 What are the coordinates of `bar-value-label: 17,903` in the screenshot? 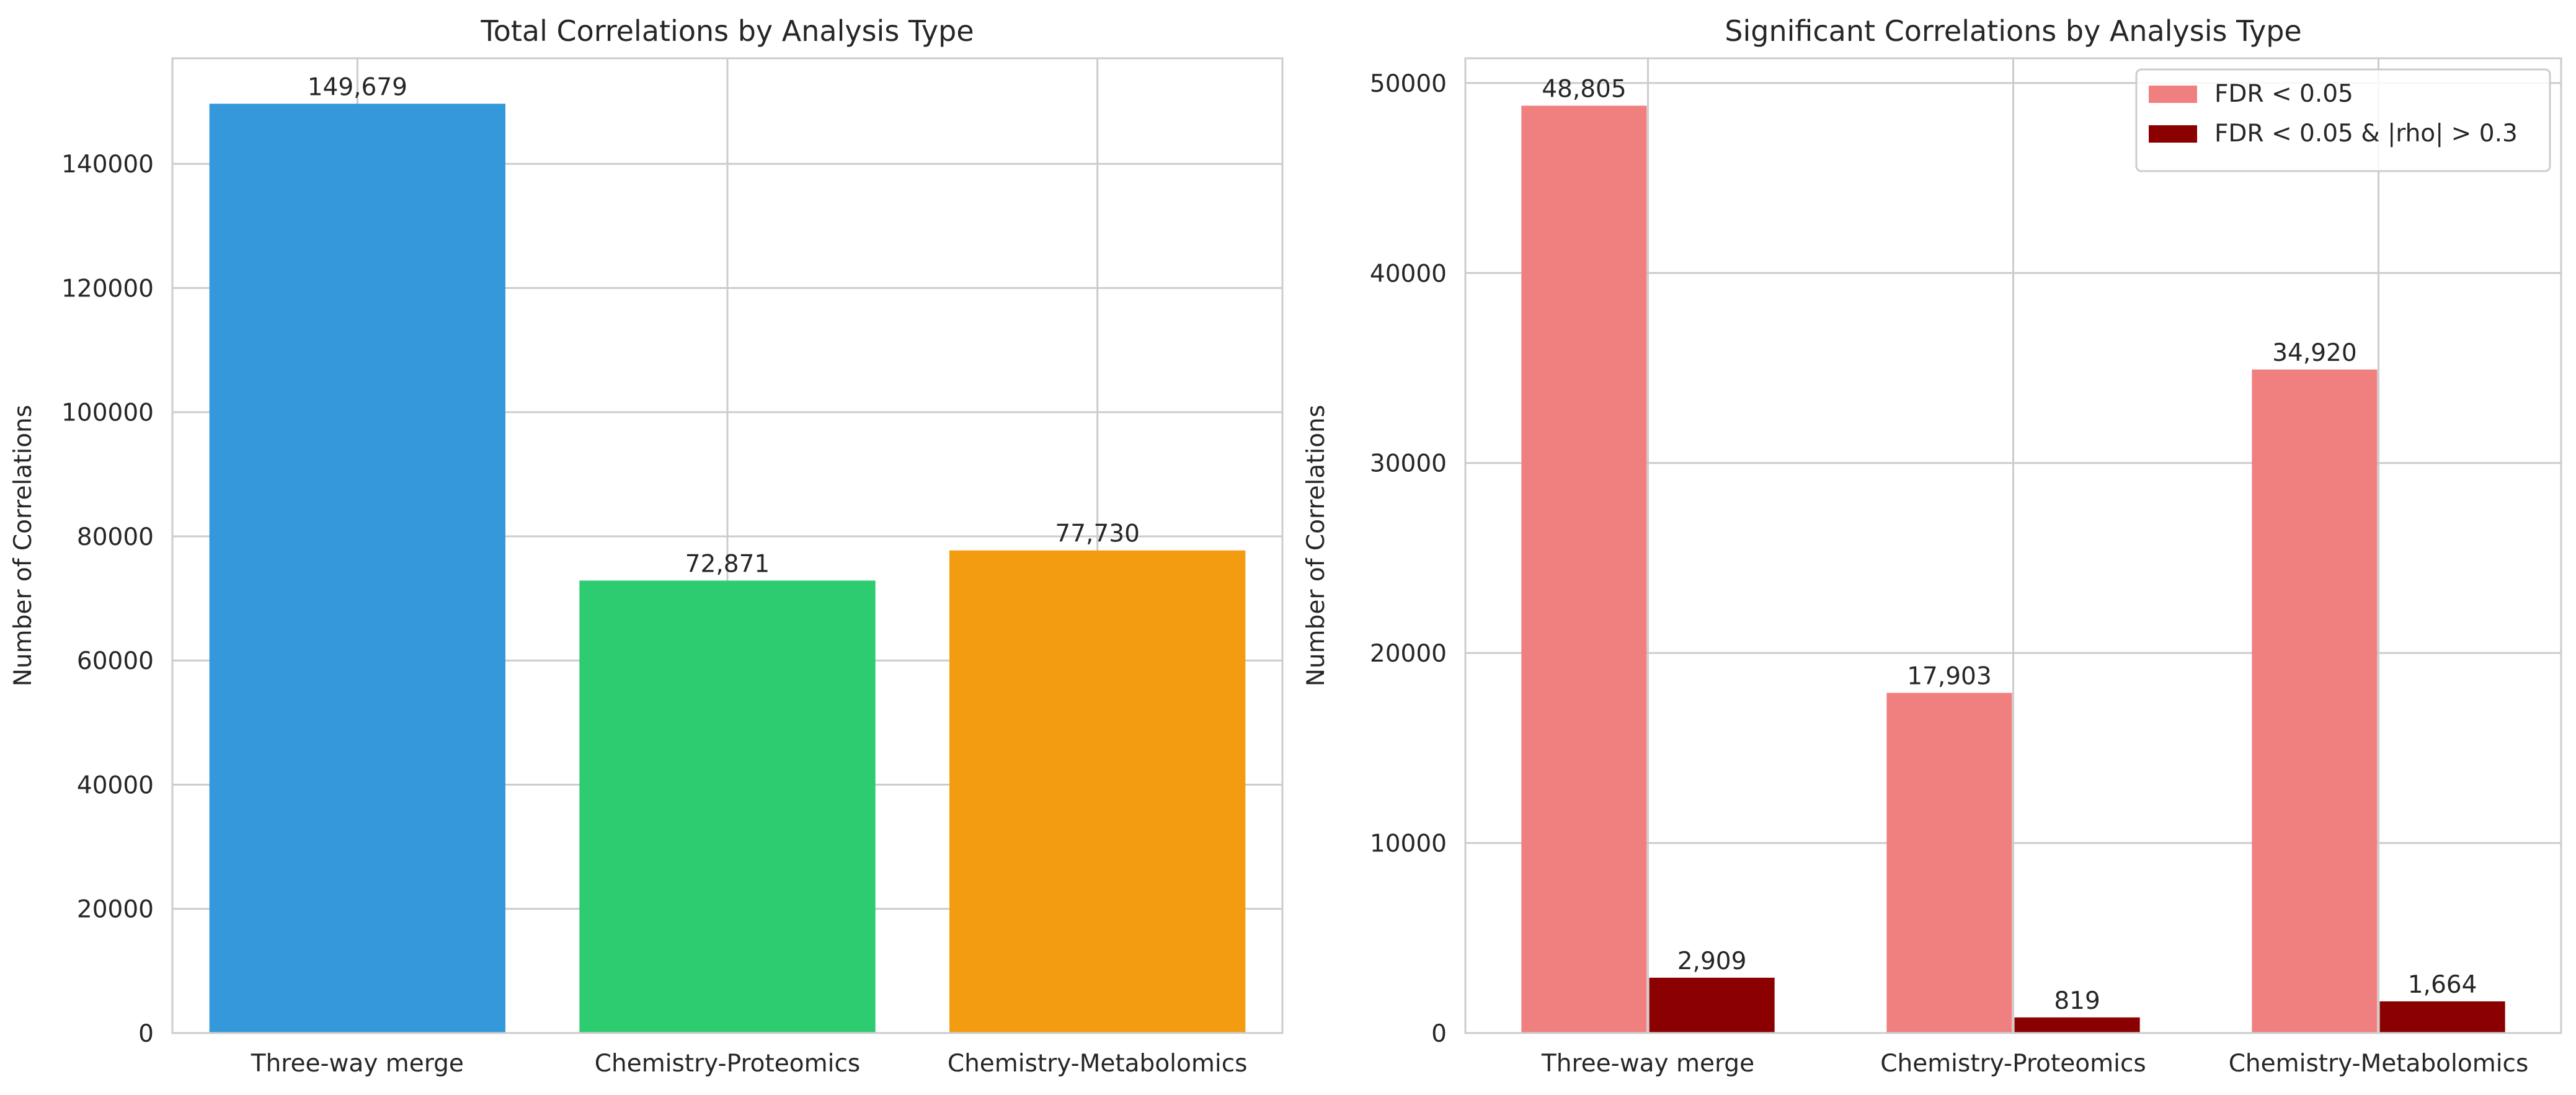 It's located at (1949, 676).